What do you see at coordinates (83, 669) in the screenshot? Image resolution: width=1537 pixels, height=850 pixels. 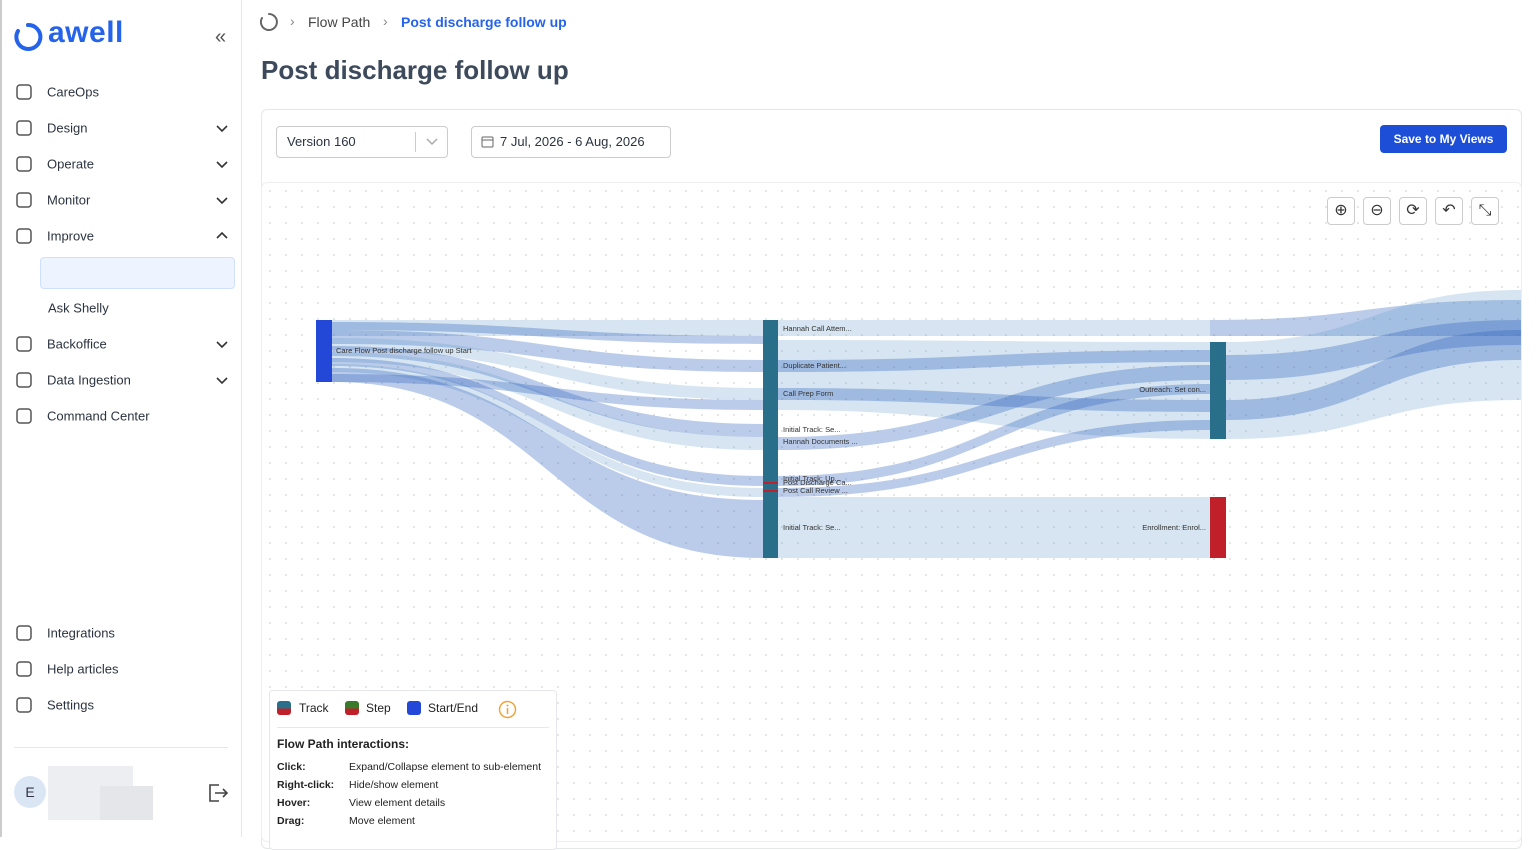 I see `nav-item: Help articles` at bounding box center [83, 669].